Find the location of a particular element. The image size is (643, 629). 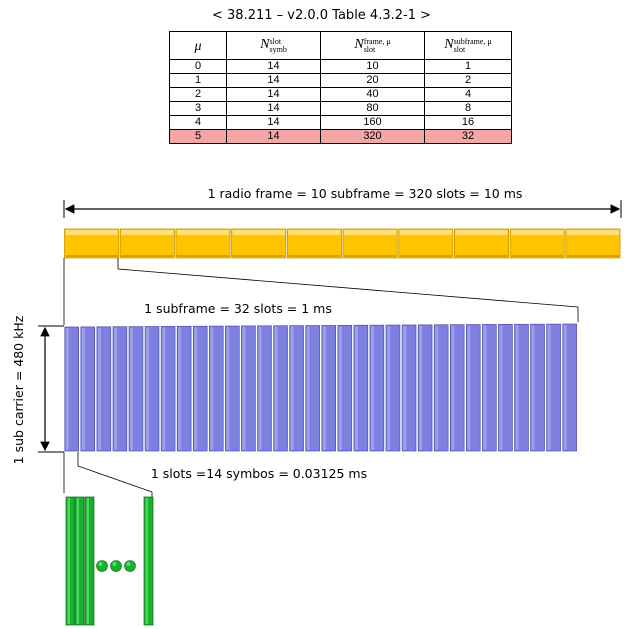

table-row: 5 14 320 32 is located at coordinates (340, 136).